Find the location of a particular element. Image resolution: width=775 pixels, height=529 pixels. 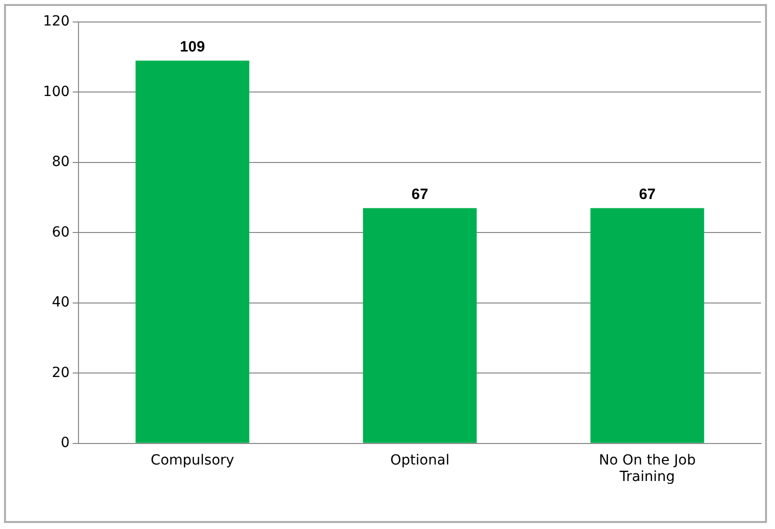

y-tick-label: 80 is located at coordinates (61, 162).